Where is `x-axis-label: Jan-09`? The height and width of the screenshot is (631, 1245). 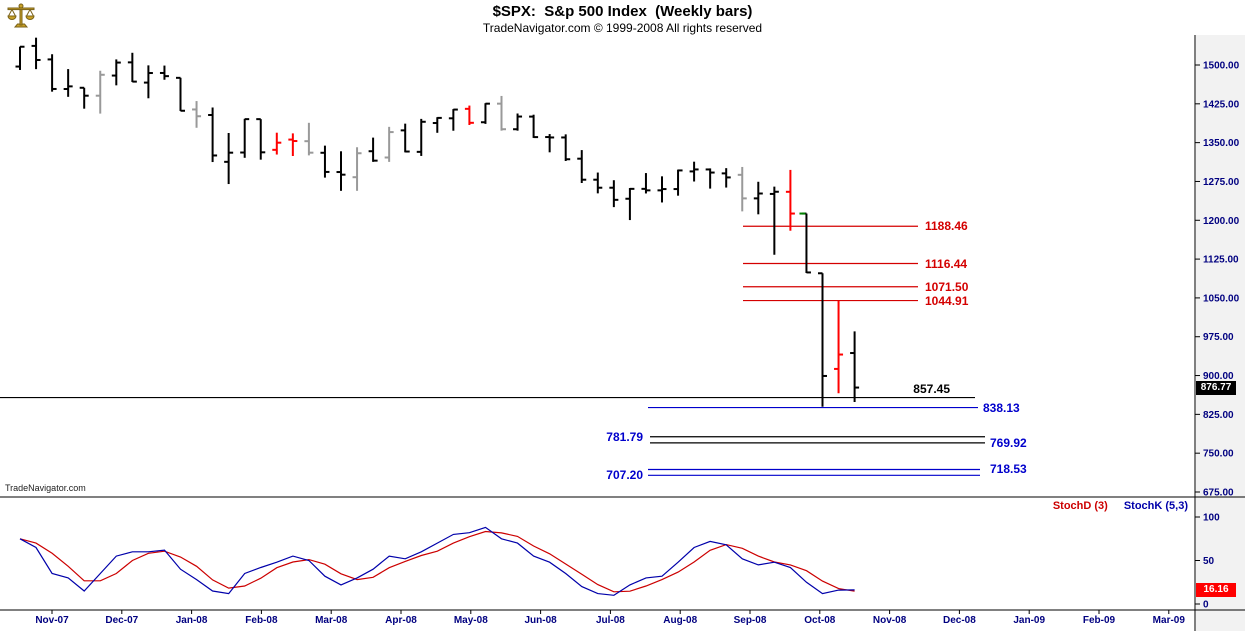 x-axis-label: Jan-09 is located at coordinates (1029, 620).